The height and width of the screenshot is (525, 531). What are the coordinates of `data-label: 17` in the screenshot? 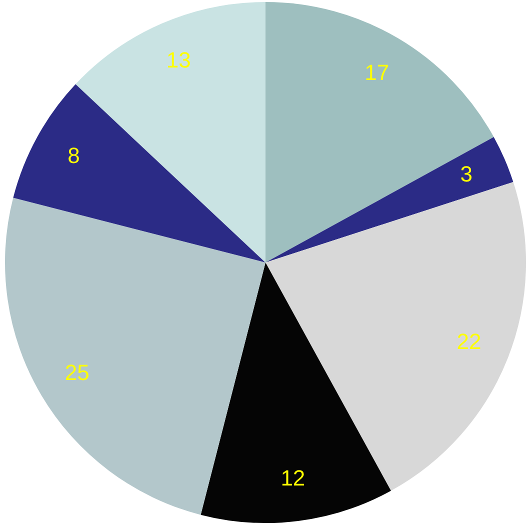 It's located at (377, 73).